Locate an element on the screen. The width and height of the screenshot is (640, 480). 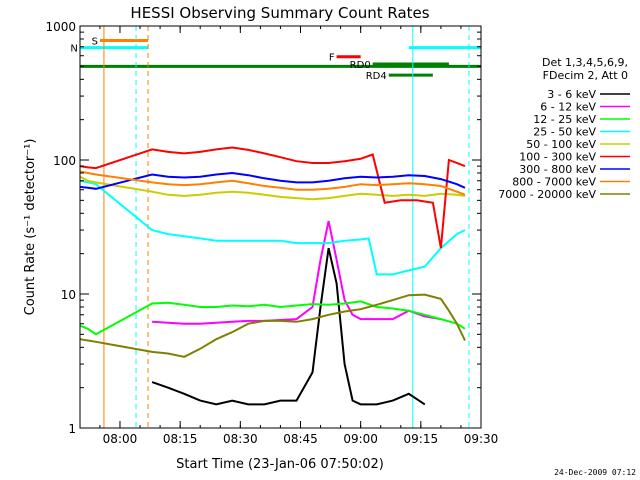
y-tick-label: 1000 is located at coordinates (60, 27).